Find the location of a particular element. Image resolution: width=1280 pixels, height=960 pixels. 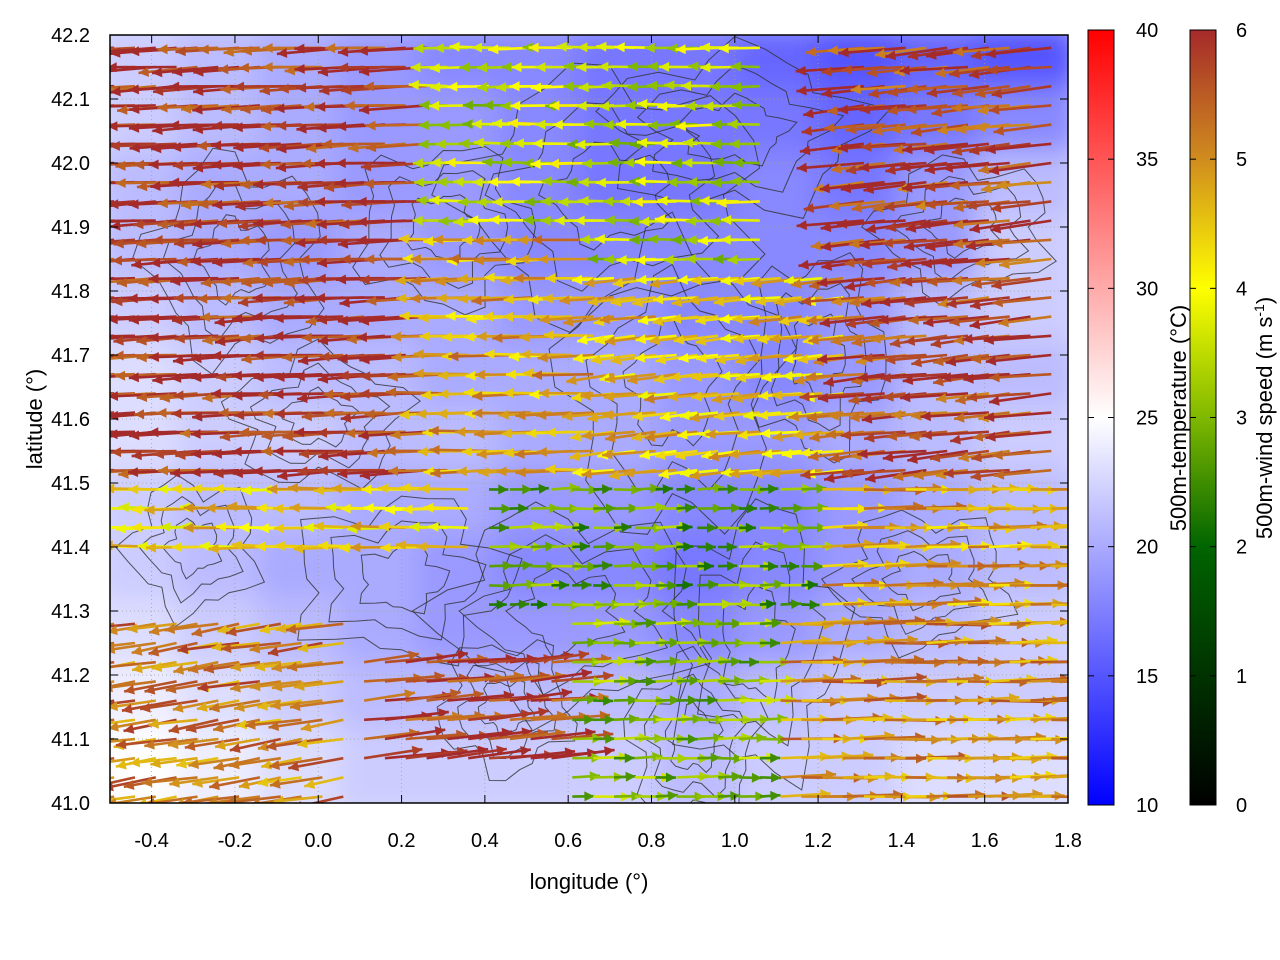

contour-line is located at coordinates (605, 196).